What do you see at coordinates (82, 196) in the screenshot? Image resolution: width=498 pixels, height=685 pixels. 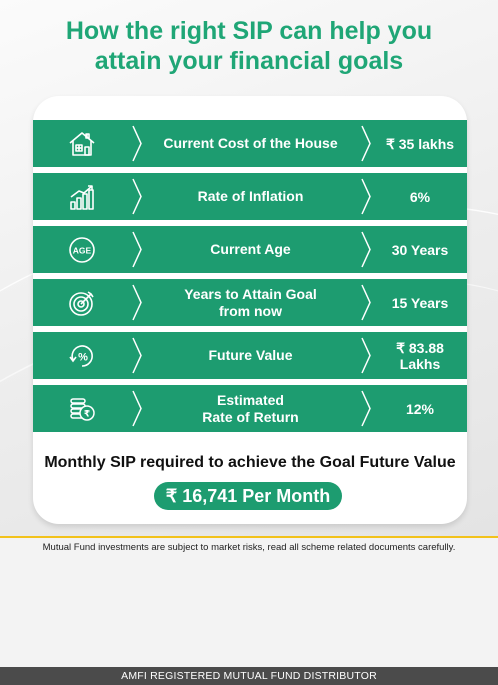 I see `inflation-chart-icon` at bounding box center [82, 196].